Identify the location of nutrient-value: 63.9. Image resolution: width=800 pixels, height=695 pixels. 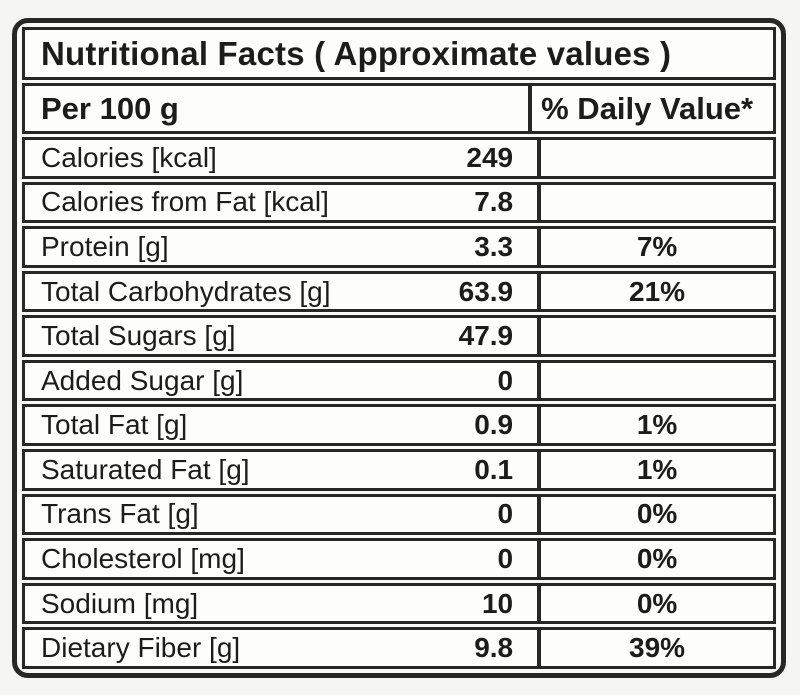
(486, 291).